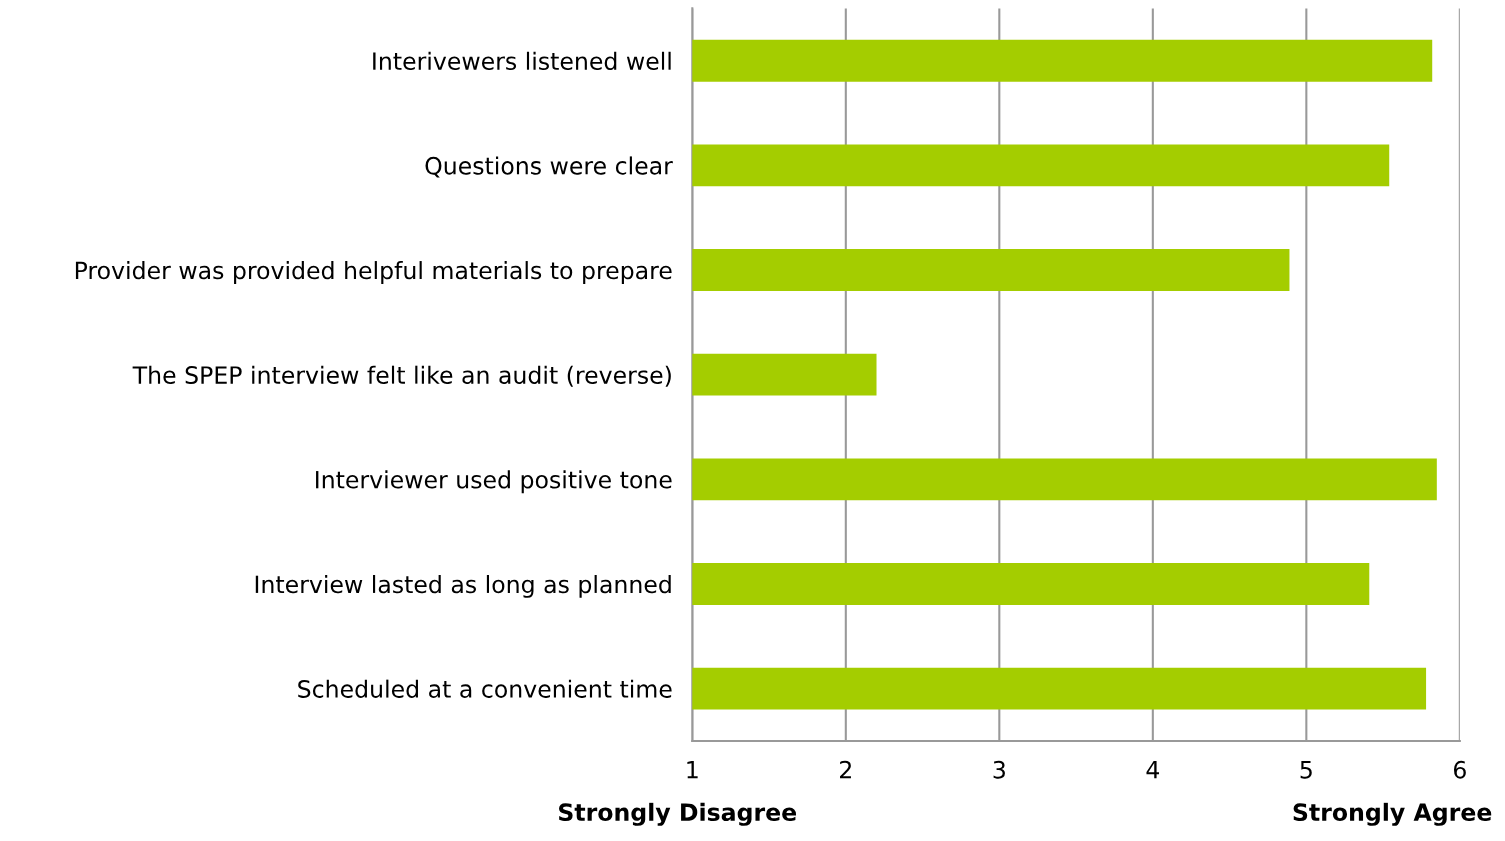 The image size is (1505, 841). I want to click on y-tick-label: The SPEP interview felt like an audit (reverse), so click(401, 376).